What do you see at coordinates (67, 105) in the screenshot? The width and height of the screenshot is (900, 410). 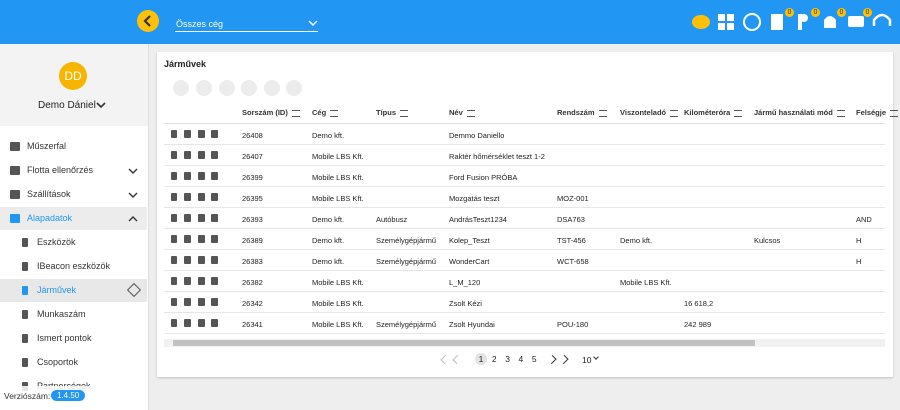 I see `user-name: Demo Dániel` at bounding box center [67, 105].